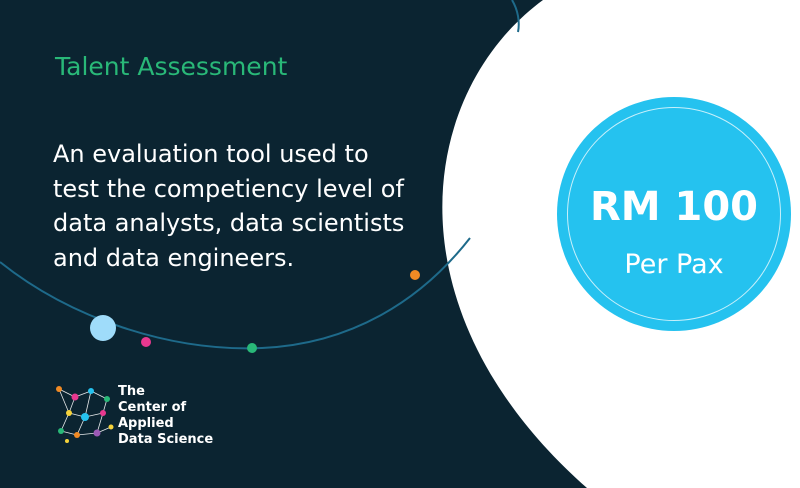 The image size is (800, 488). Describe the element at coordinates (166, 439) in the screenshot. I see `logo-line: Data Science` at that location.